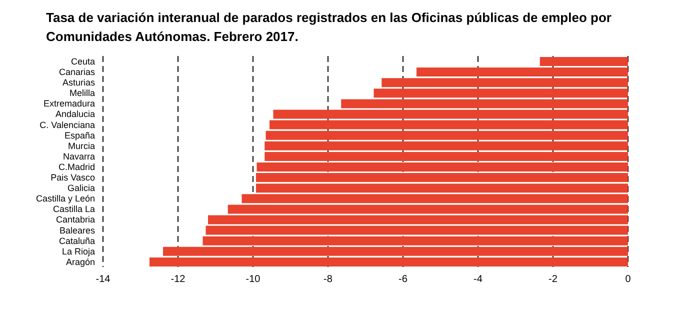 The height and width of the screenshot is (320, 676). Describe the element at coordinates (67, 125) in the screenshot. I see `y-tick-label: C. Valenciana` at that location.